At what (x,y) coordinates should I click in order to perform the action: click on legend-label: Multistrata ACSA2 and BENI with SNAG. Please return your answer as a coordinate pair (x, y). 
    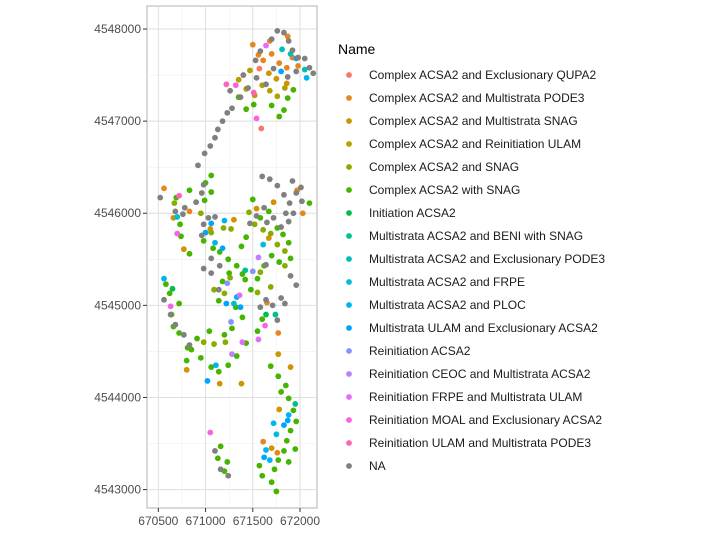
    Looking at the image, I should click on (476, 236).